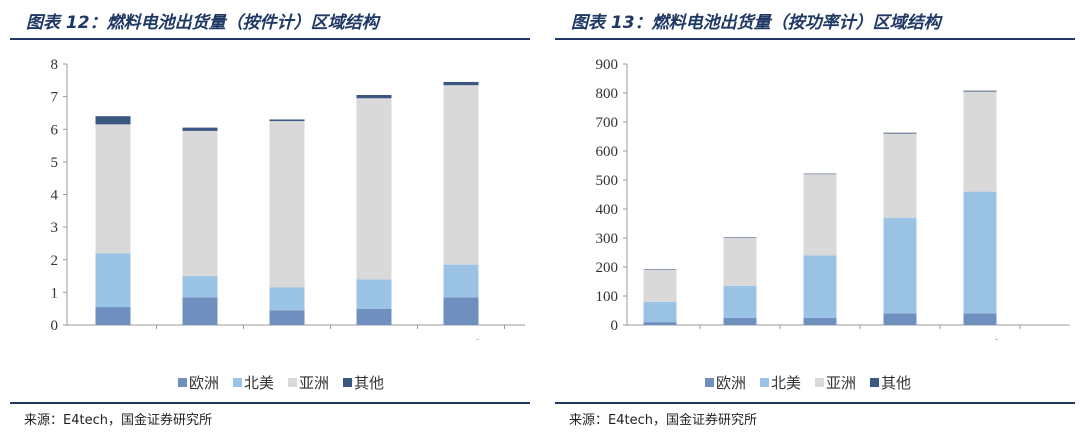 This screenshot has height=435, width=1080. What do you see at coordinates (202, 23) in the screenshot?
I see `chart-title: 图表 12：燃料电池出货量（按件计）区域结构` at bounding box center [202, 23].